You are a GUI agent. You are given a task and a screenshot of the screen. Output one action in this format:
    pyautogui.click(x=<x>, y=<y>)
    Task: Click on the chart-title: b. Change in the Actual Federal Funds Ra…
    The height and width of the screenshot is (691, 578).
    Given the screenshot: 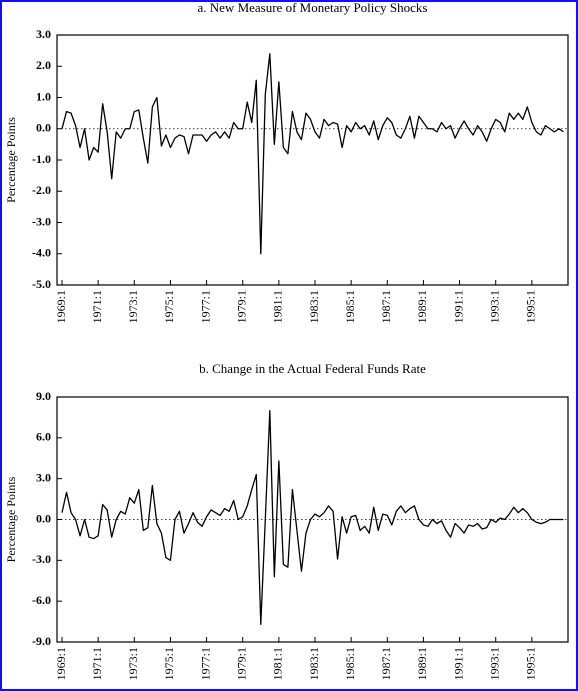 What is the action you would take?
    pyautogui.click(x=312, y=368)
    